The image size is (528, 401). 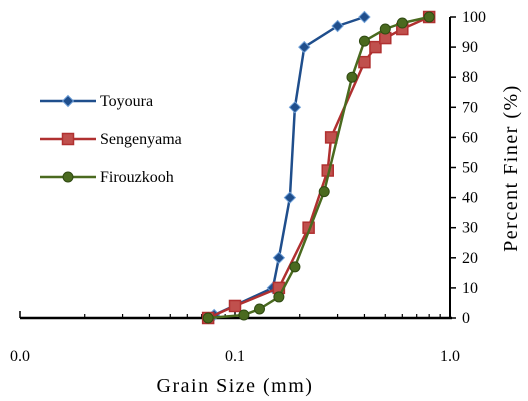 I want to click on y-tick-label: 30, so click(x=470, y=228).